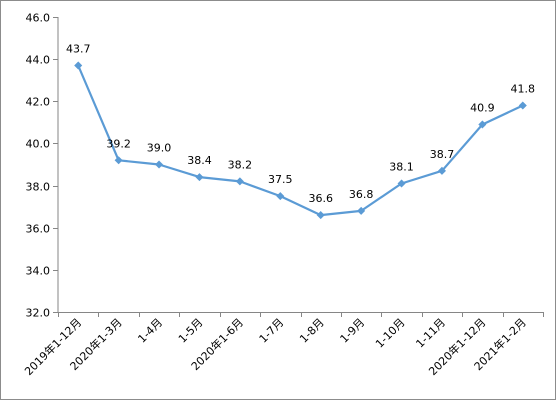  I want to click on x-tick-label: 1-9月, so click(353, 331).